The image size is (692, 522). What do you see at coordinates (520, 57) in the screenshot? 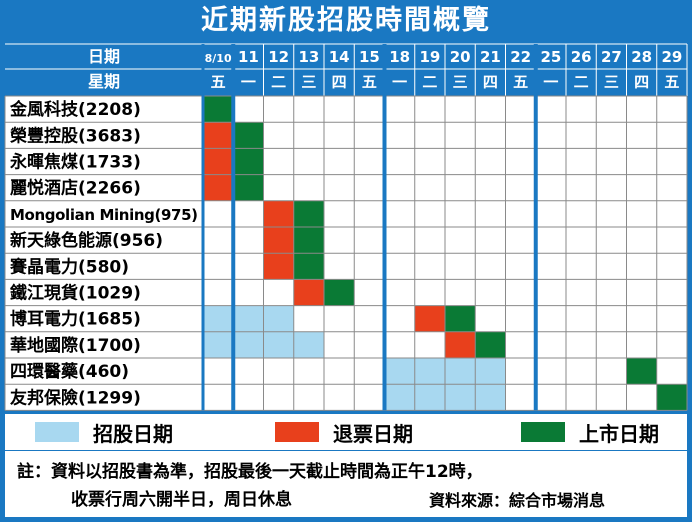
I see `date-tick-label: 22` at bounding box center [520, 57].